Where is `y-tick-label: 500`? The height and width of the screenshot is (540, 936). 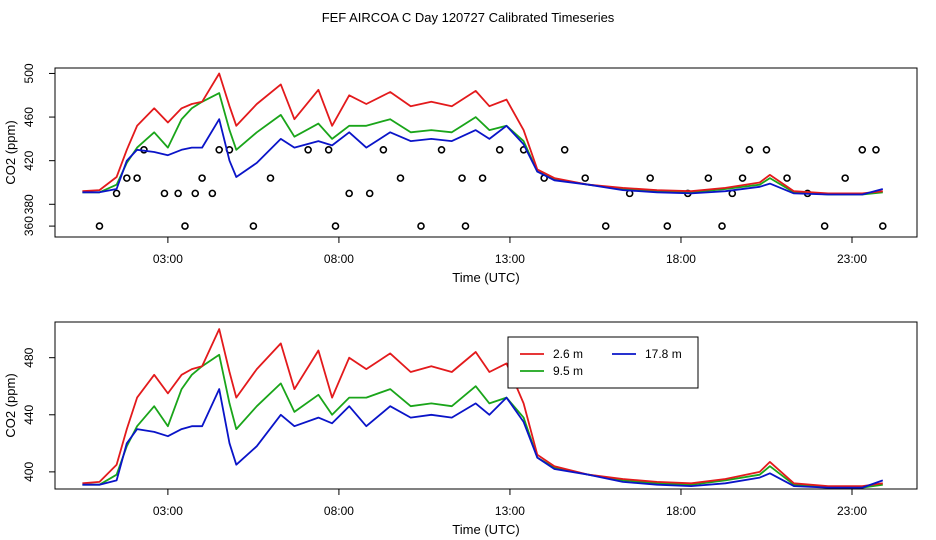 y-tick-label: 500 is located at coordinates (29, 73).